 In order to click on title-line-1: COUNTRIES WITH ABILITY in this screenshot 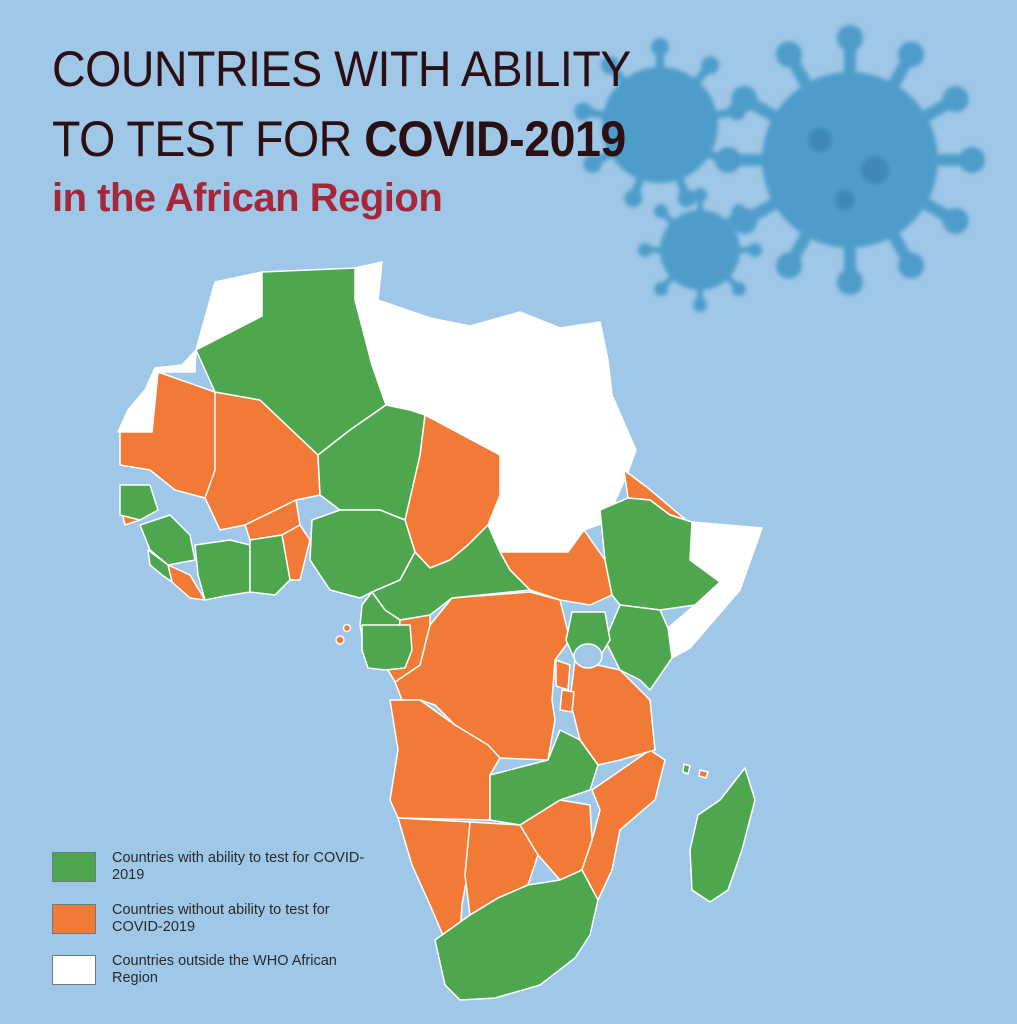, I will do `click(341, 69)`.